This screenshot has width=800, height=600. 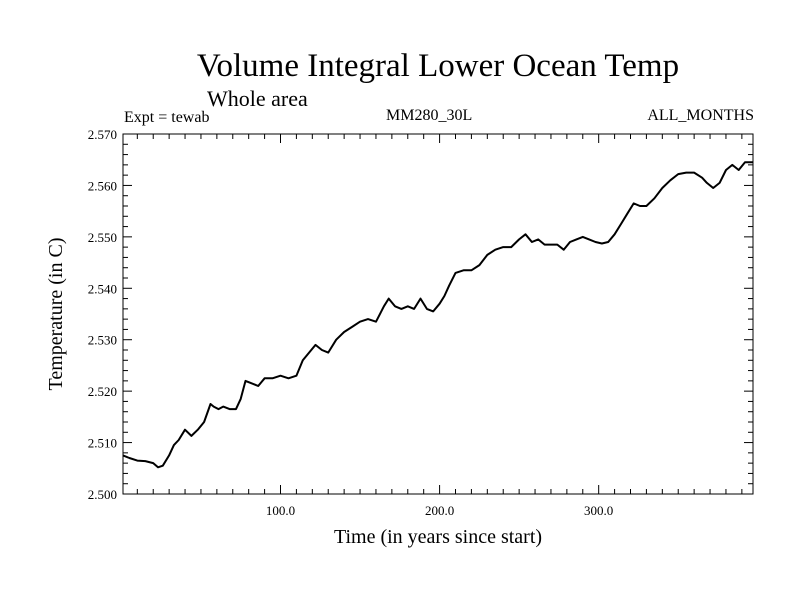 What do you see at coordinates (598, 510) in the screenshot?
I see `x-tick-label: 300.0` at bounding box center [598, 510].